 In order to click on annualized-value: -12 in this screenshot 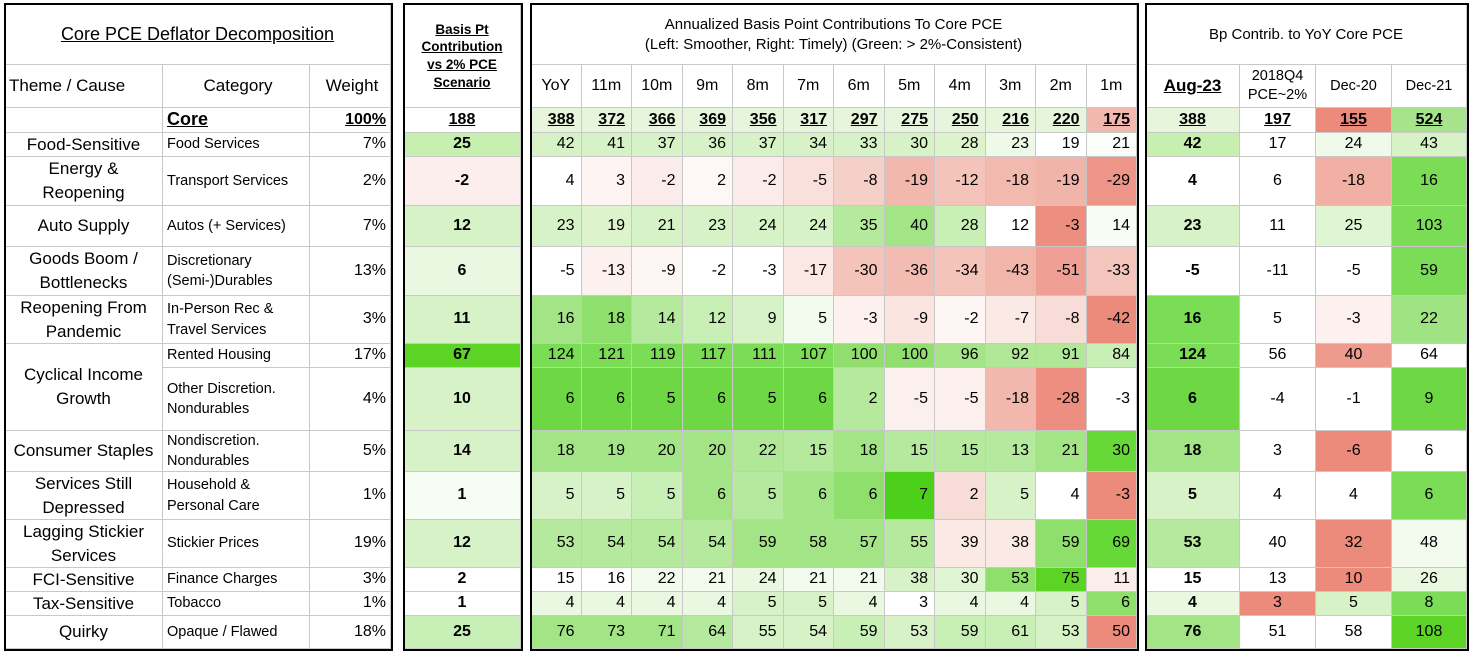, I will do `click(960, 181)`.